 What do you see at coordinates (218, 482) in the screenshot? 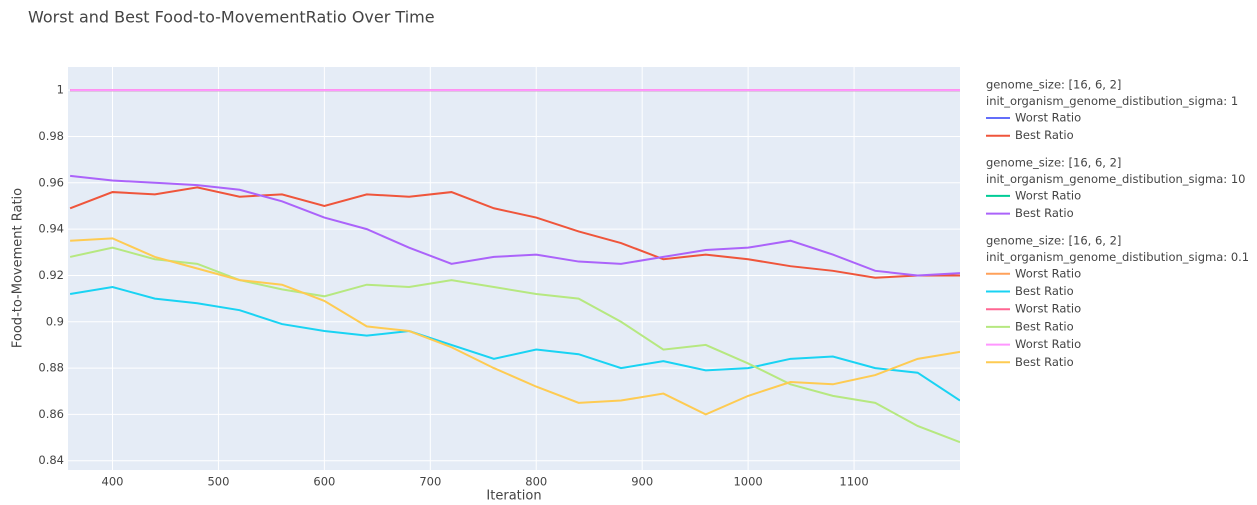
I see `x-tick-label: 500` at bounding box center [218, 482].